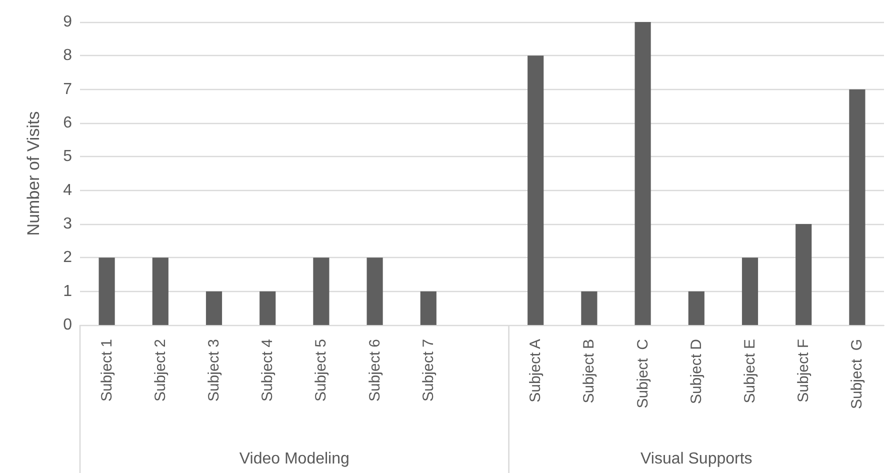 The height and width of the screenshot is (473, 894). Describe the element at coordinates (67, 190) in the screenshot. I see `y-tick-label: 4` at that location.